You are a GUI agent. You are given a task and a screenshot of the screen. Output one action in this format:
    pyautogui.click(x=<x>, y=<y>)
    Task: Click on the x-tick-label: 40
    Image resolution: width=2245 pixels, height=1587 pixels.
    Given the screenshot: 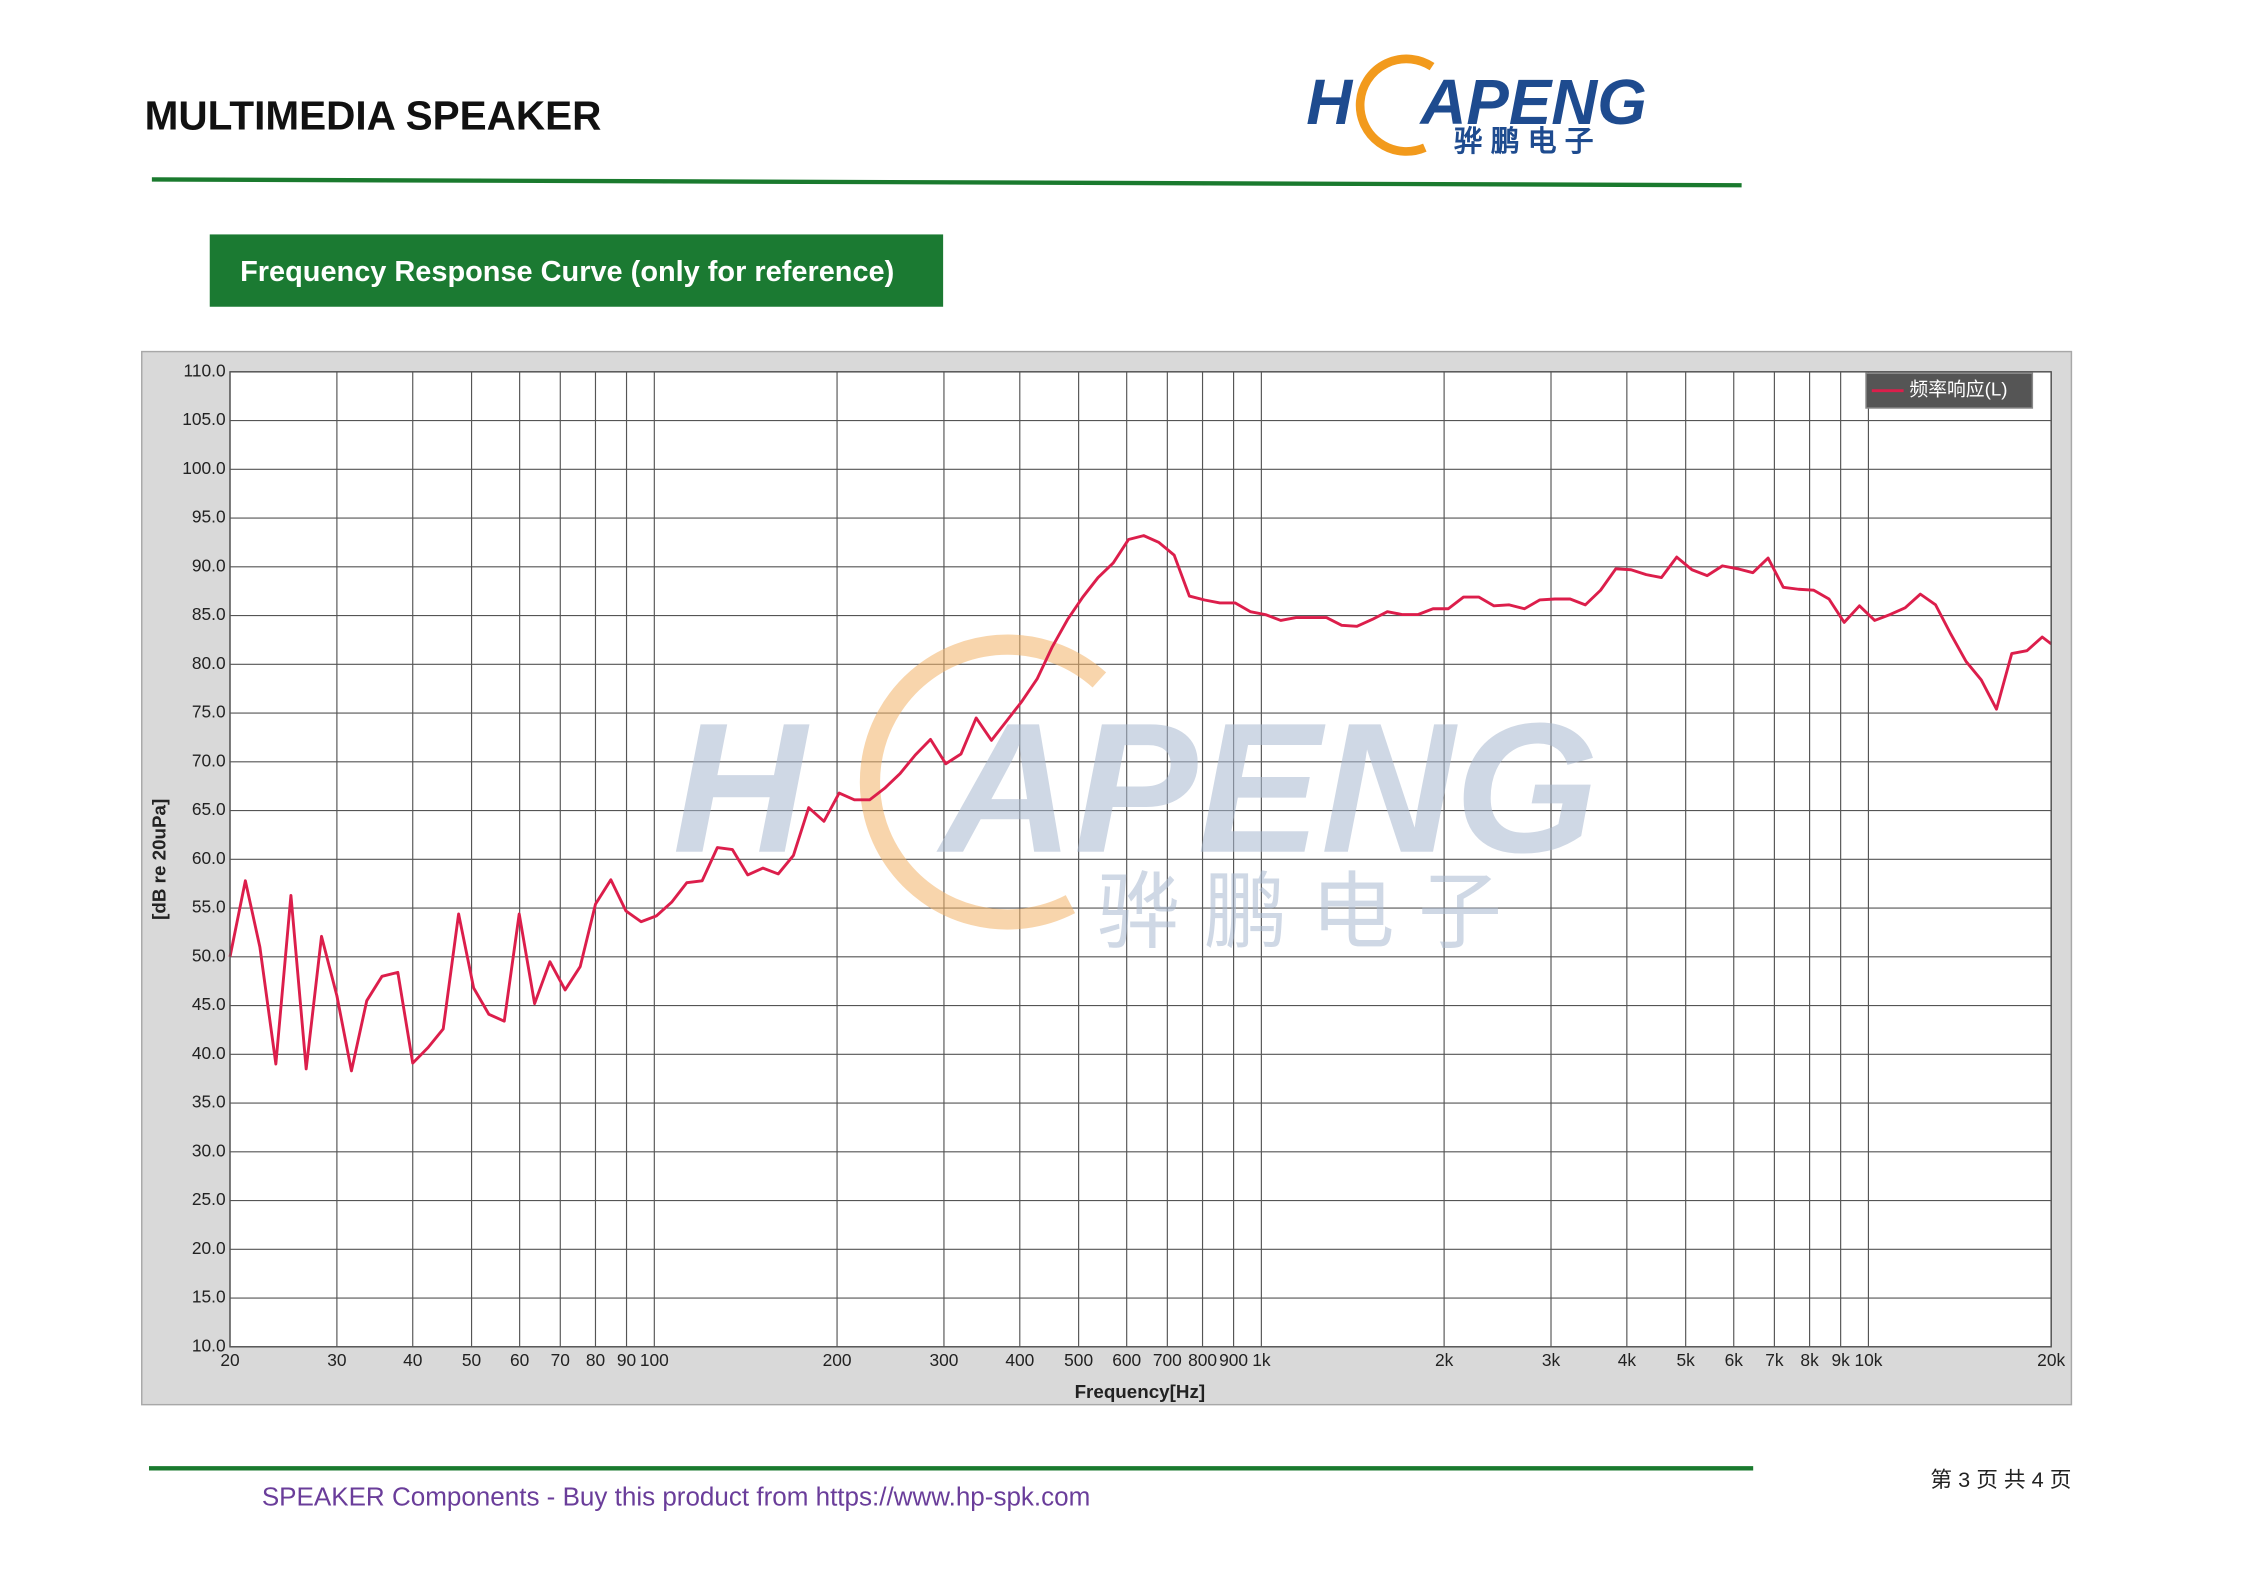 What is the action you would take?
    pyautogui.click(x=412, y=1360)
    